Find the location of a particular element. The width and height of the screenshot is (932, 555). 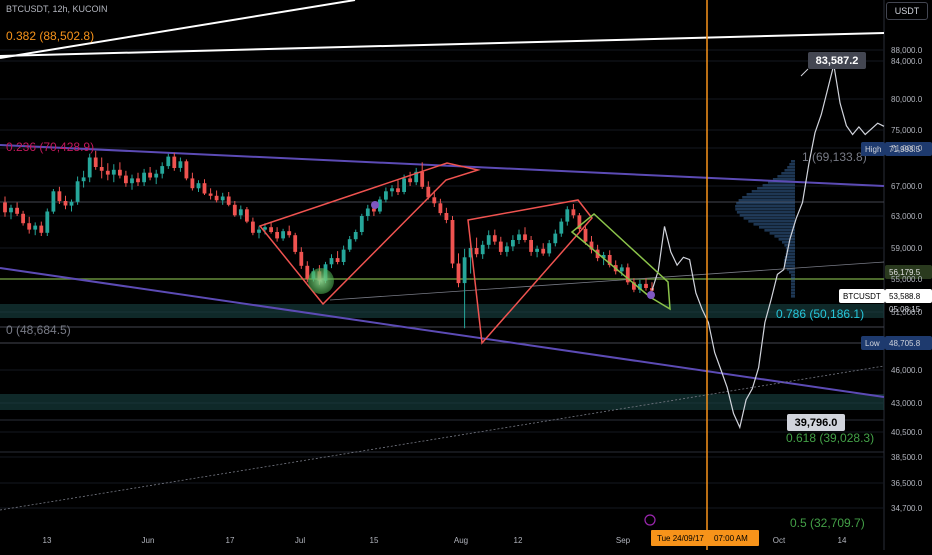

fib-label-4: 0.786 (50,186.1) is located at coordinates (820, 314).